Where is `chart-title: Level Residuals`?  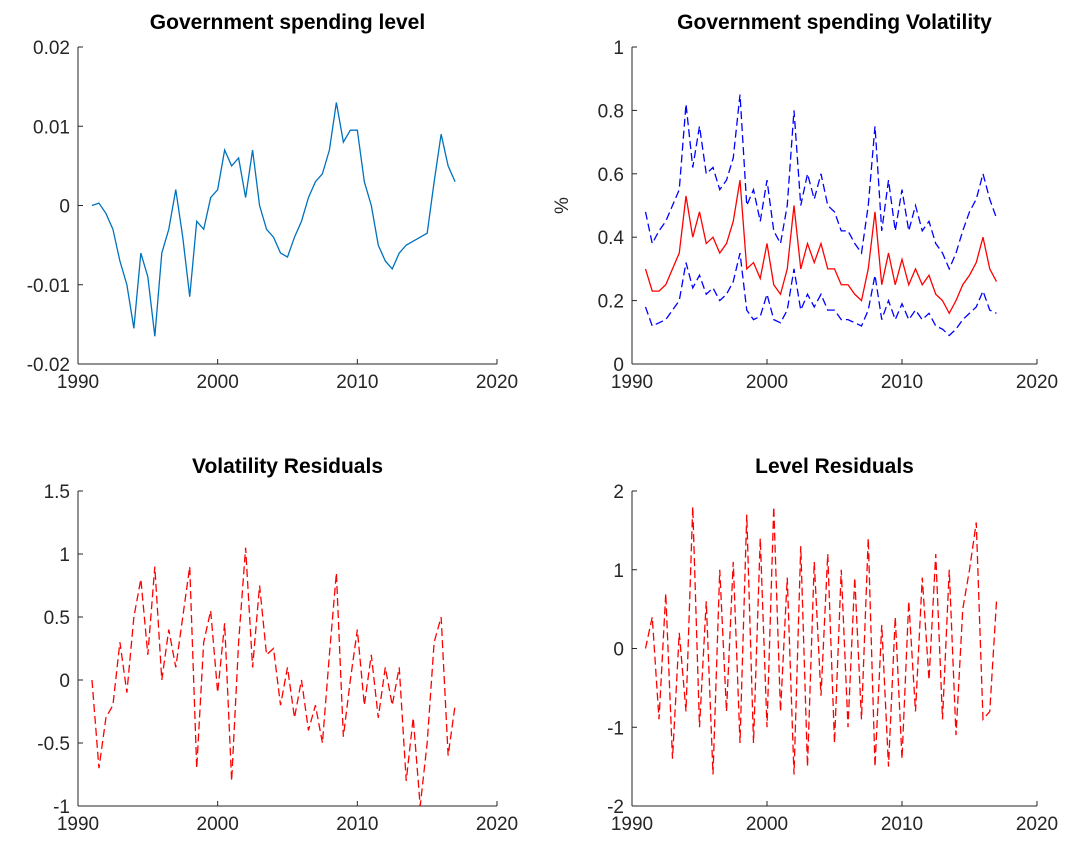
chart-title: Level Residuals is located at coordinates (834, 466).